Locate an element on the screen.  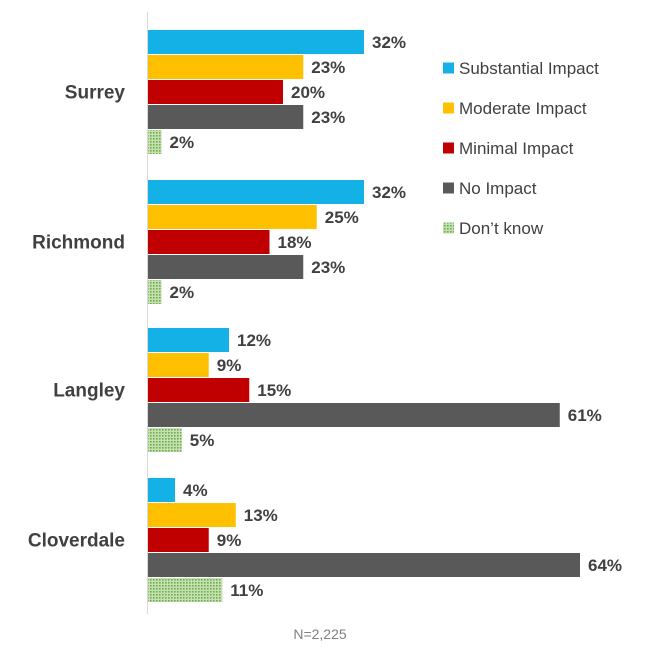
value-label-richmond-no-impact: 23% is located at coordinates (328, 267).